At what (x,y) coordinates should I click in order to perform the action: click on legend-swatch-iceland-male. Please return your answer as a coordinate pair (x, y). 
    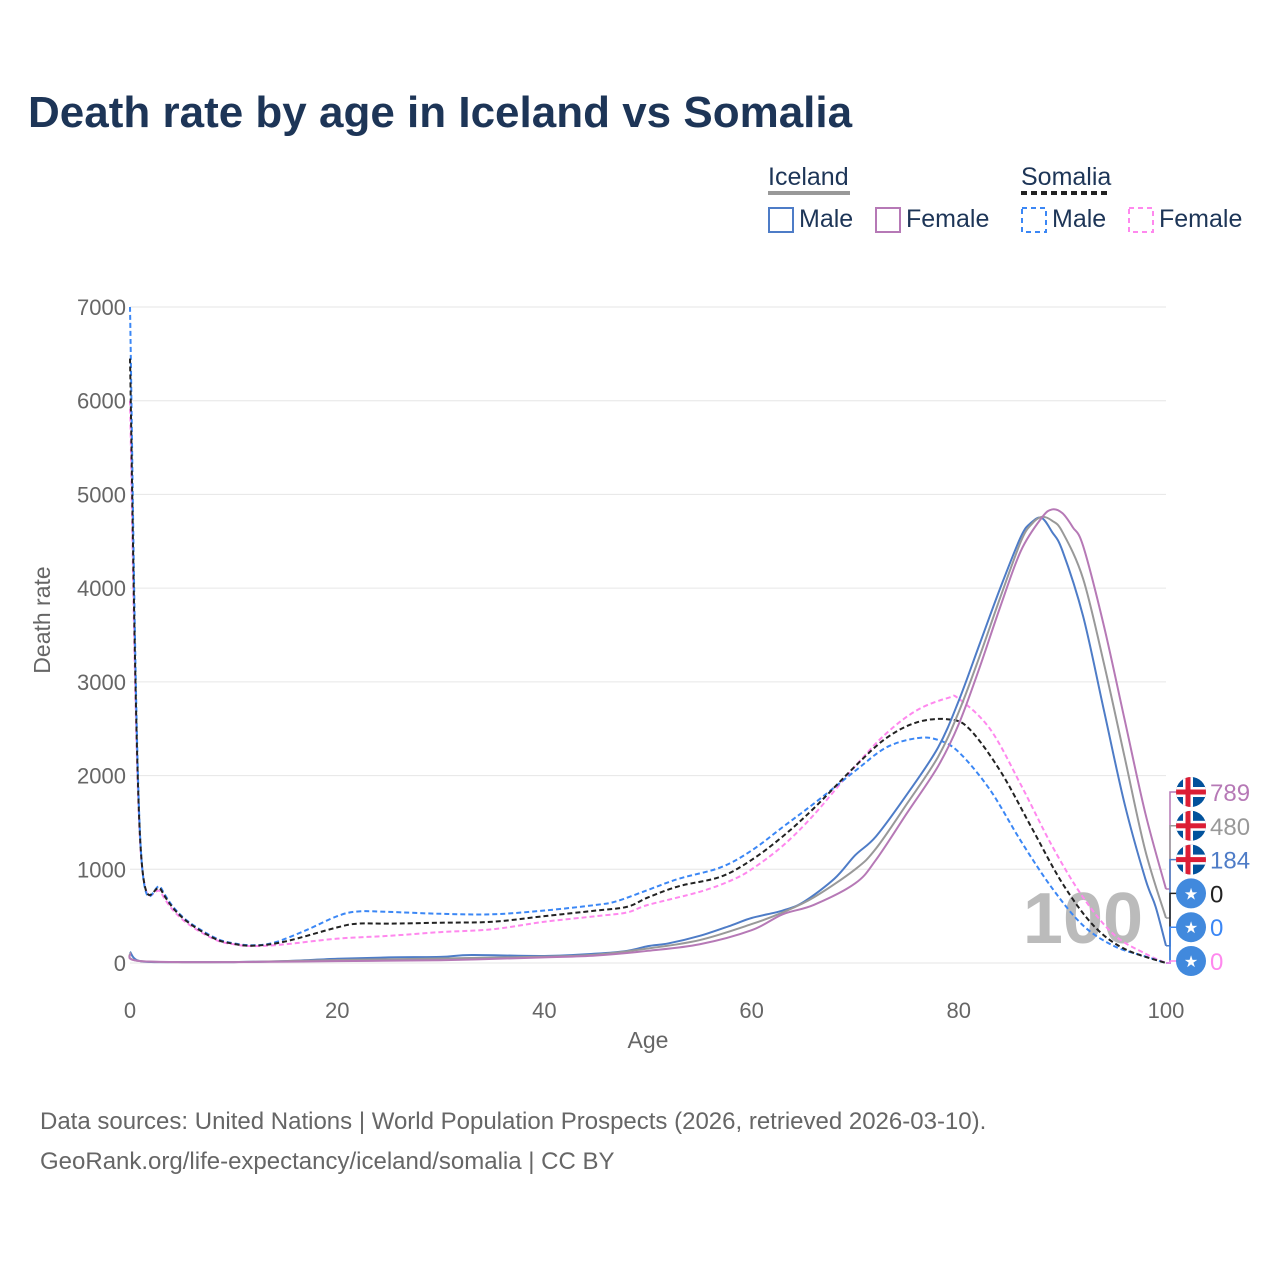
    Looking at the image, I should click on (781, 220).